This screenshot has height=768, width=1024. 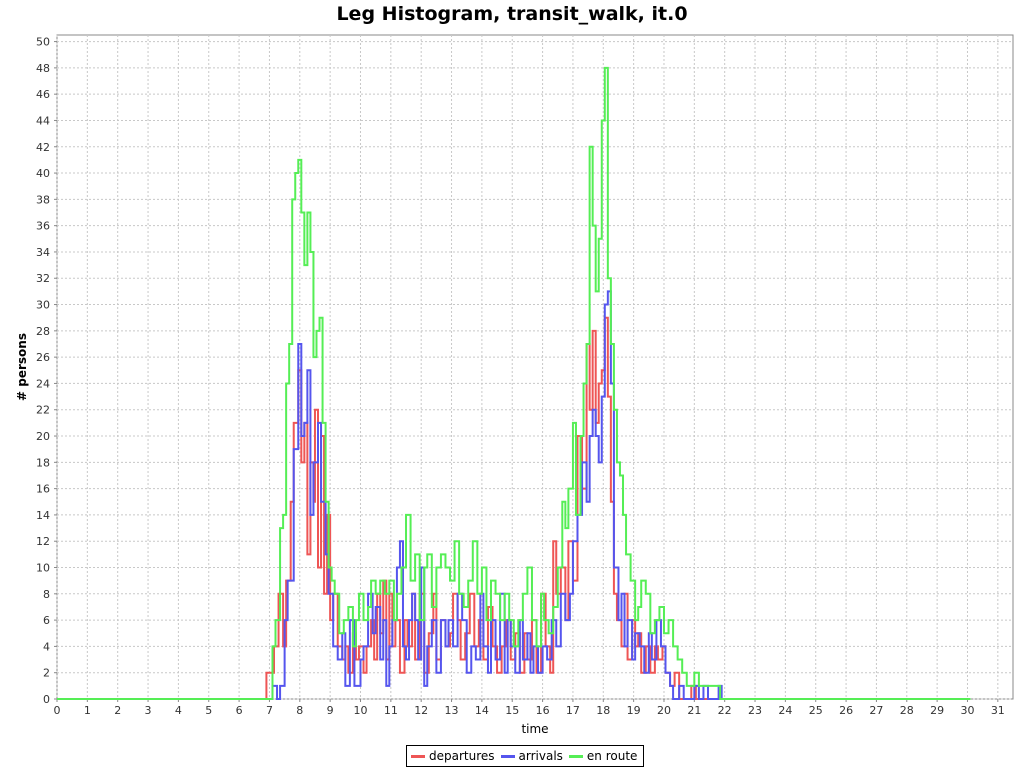 What do you see at coordinates (967, 710) in the screenshot?
I see `x-tick-label: 30` at bounding box center [967, 710].